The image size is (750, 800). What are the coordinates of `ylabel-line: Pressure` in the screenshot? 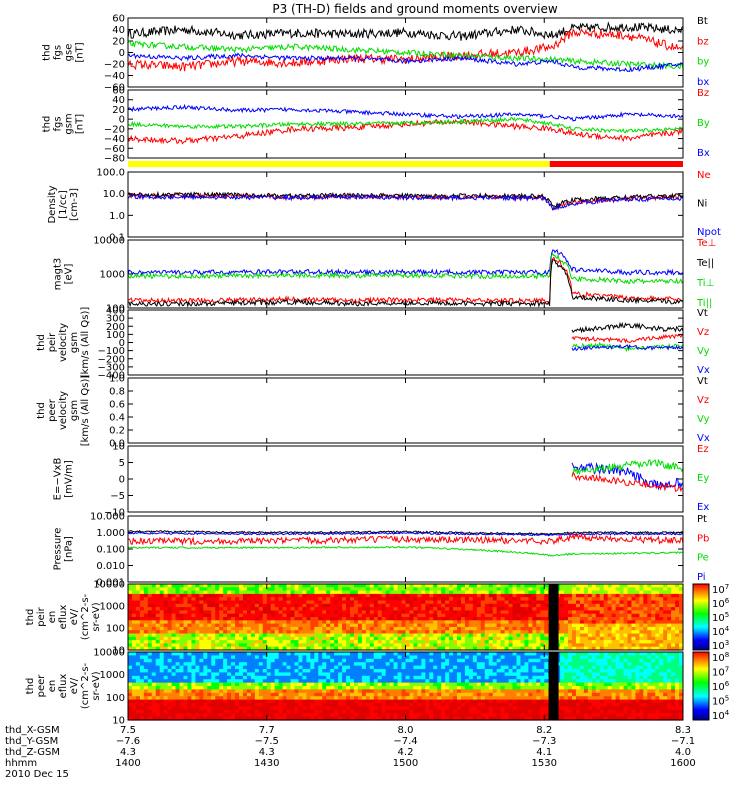 It's located at (58, 549).